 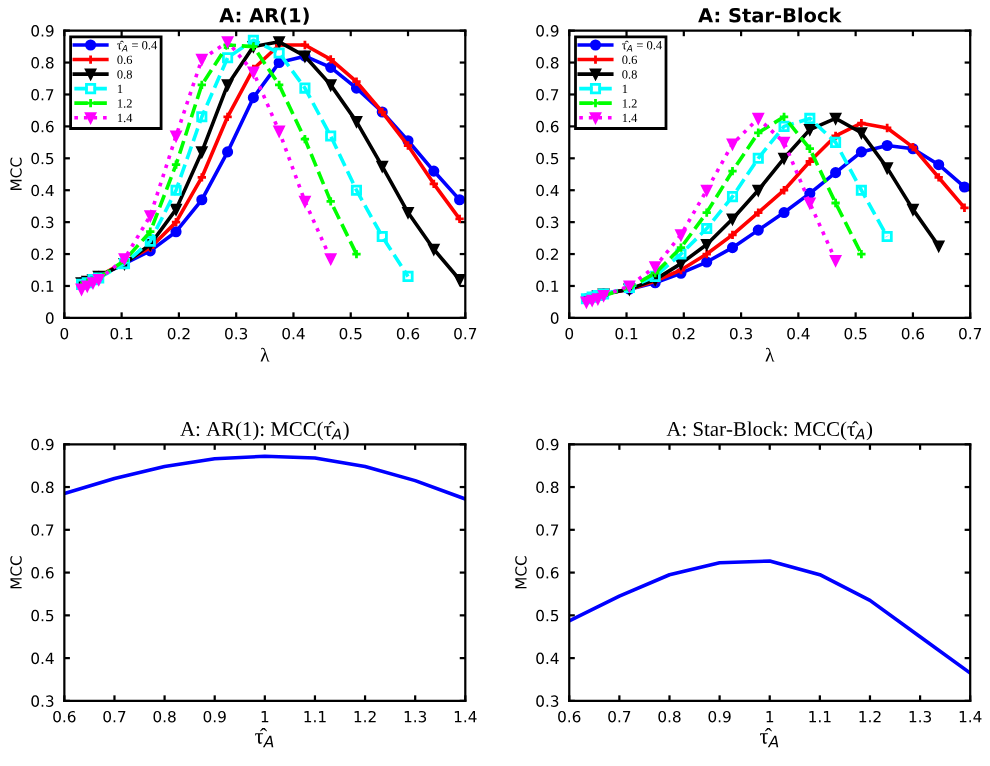 What do you see at coordinates (770, 15) in the screenshot?
I see `chart-title: A: Star-Block` at bounding box center [770, 15].